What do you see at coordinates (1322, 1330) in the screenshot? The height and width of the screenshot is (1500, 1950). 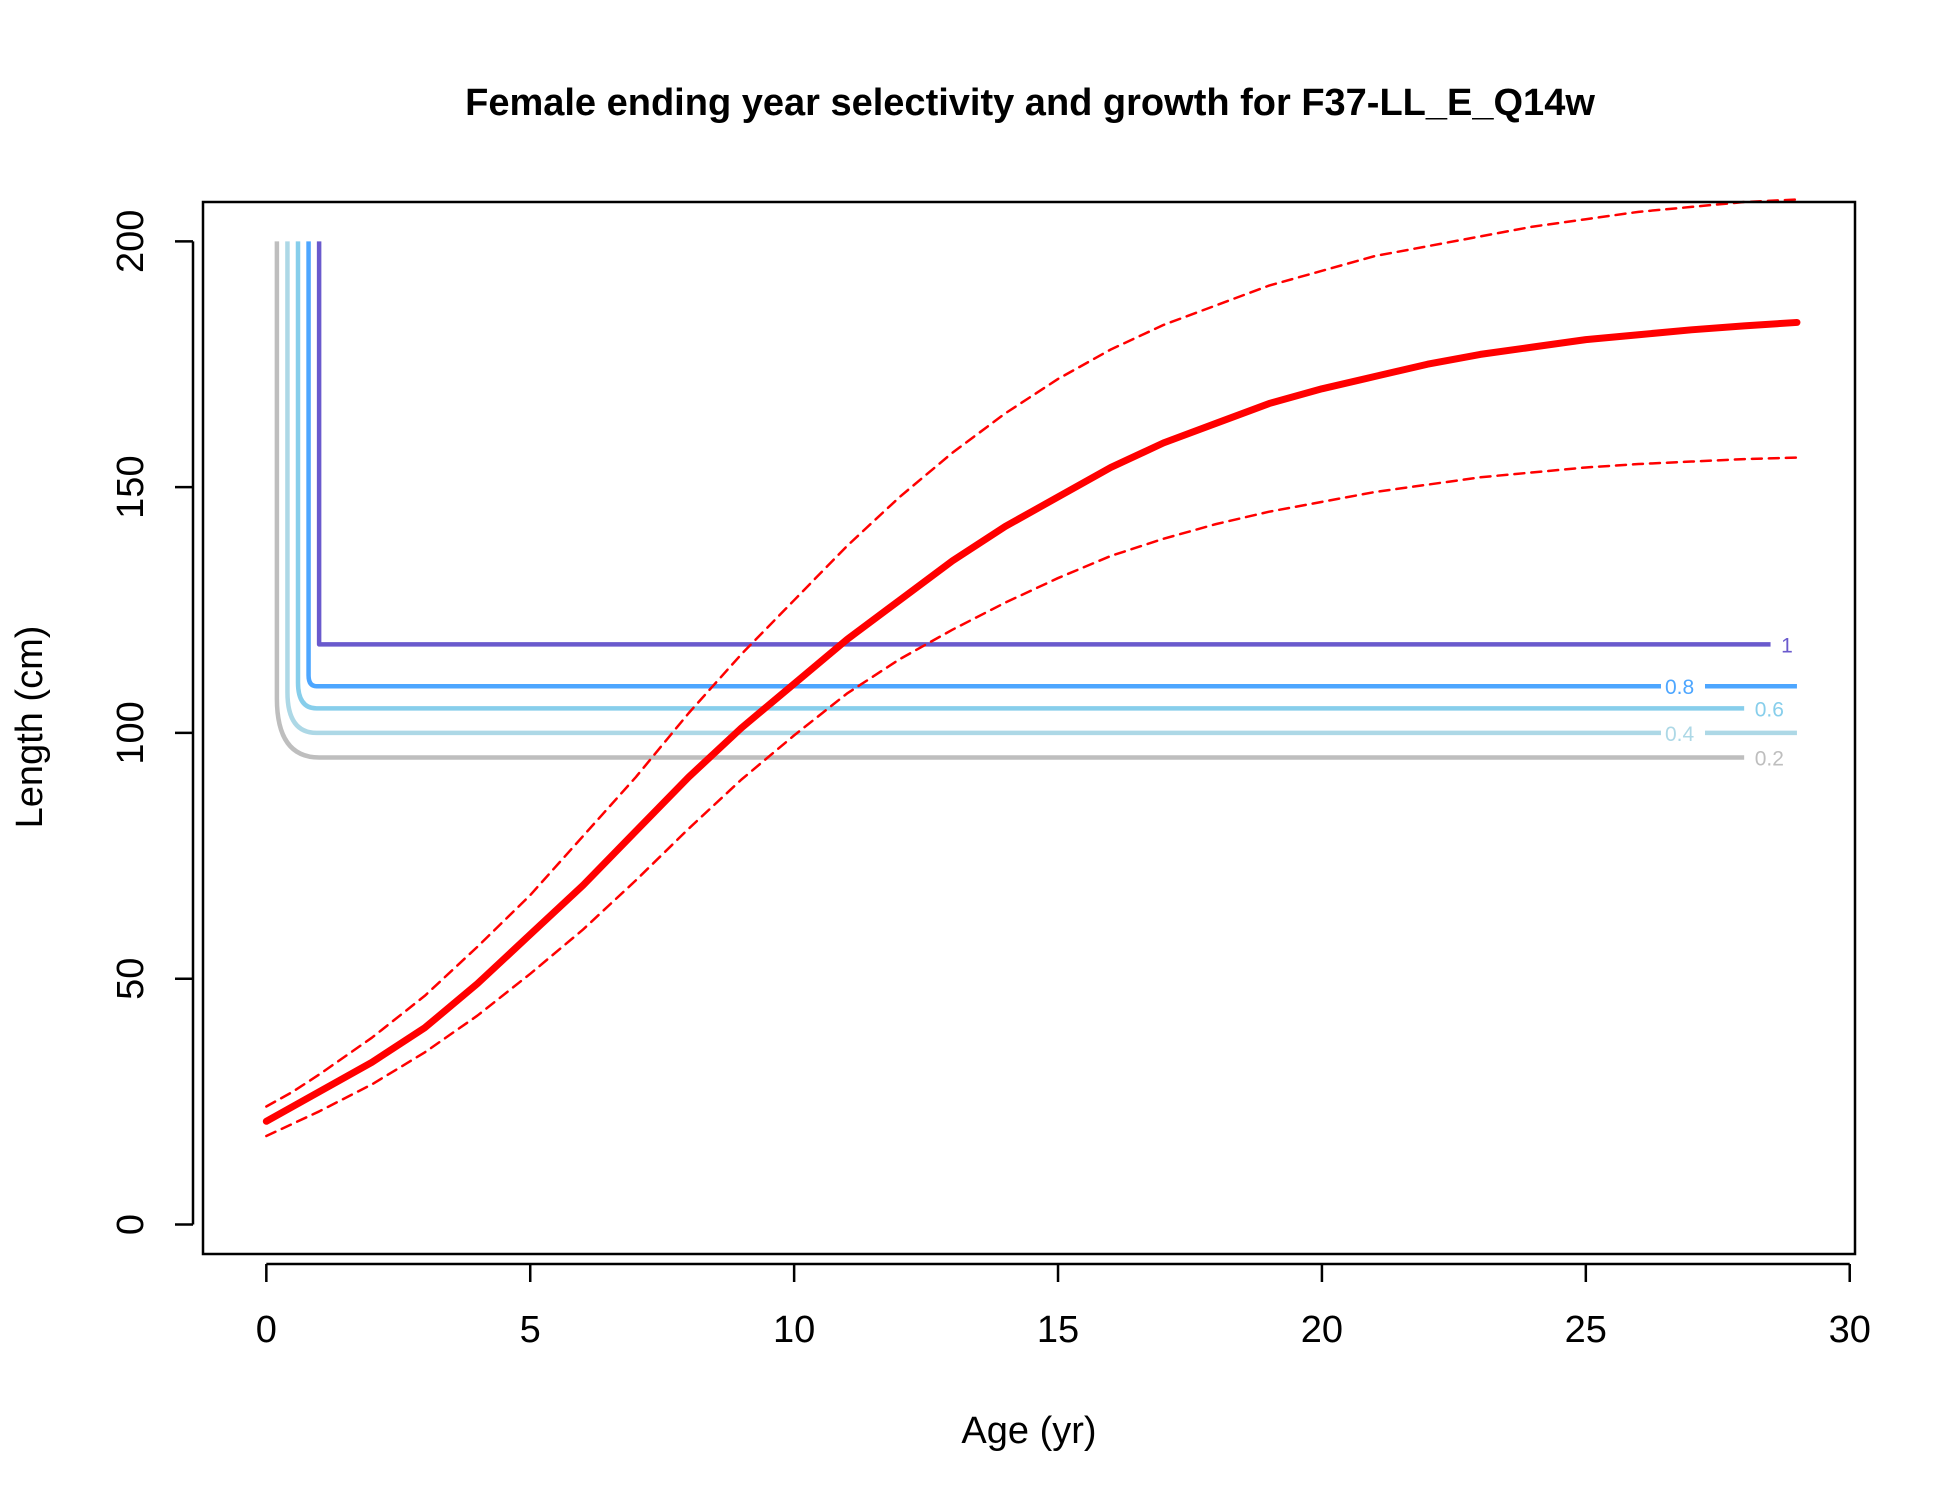 I see `x-tick-label: 20` at bounding box center [1322, 1330].